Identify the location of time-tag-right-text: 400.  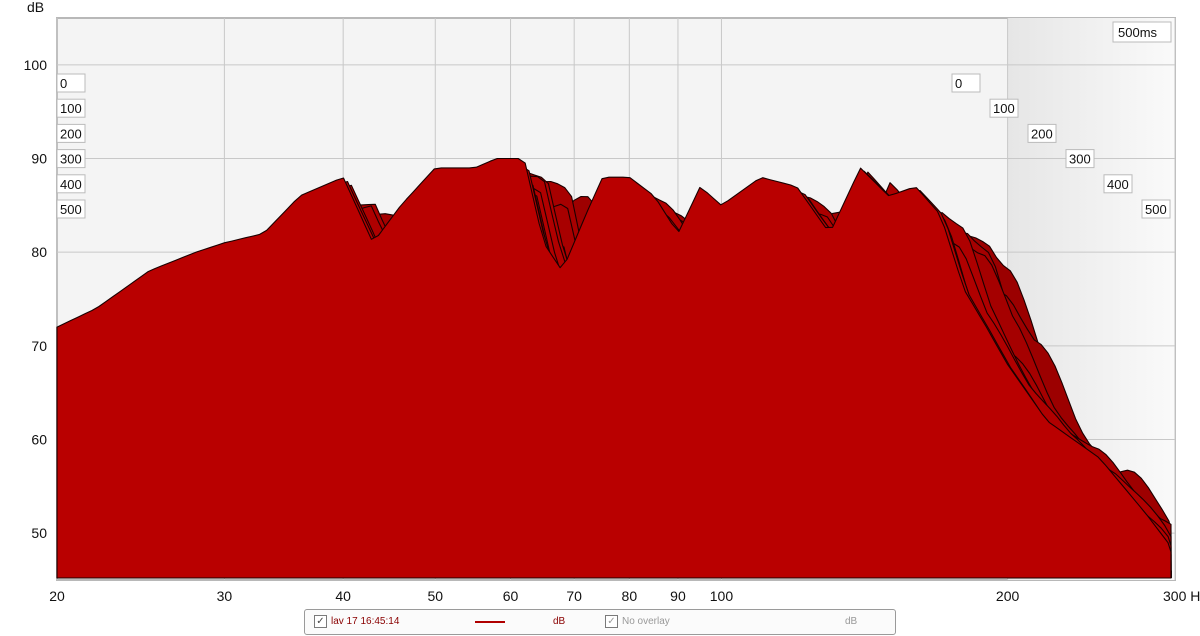
(1118, 184).